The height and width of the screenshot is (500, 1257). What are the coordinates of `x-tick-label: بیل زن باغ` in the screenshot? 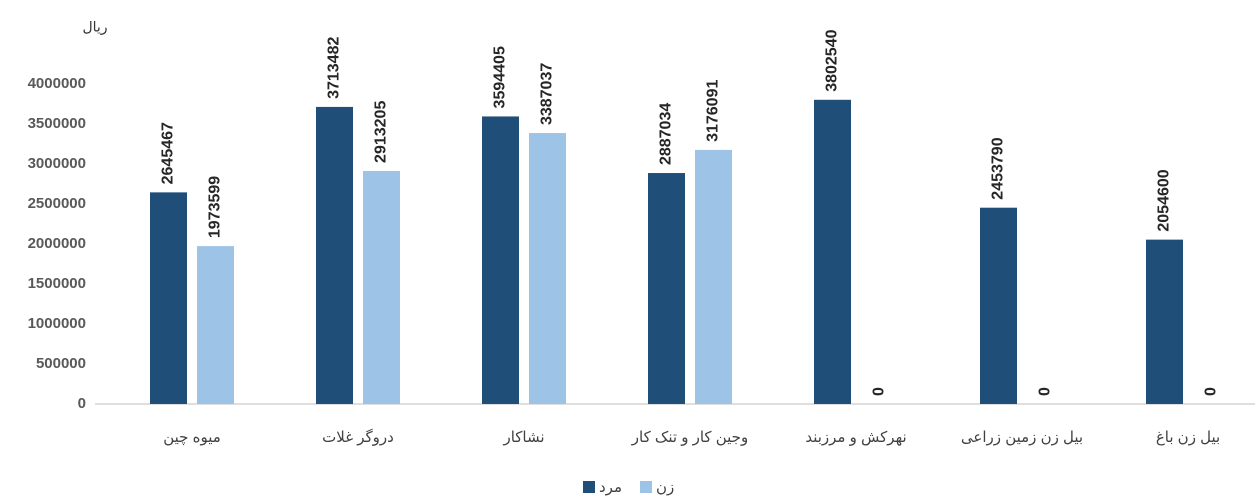 It's located at (1188, 437).